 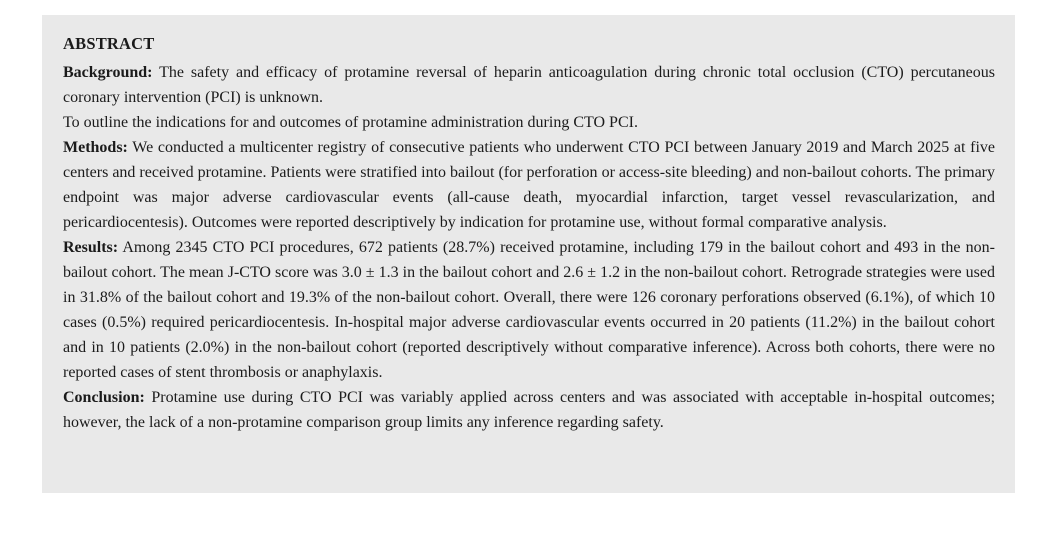 What do you see at coordinates (108, 72) in the screenshot?
I see `section-label-background: Background:` at bounding box center [108, 72].